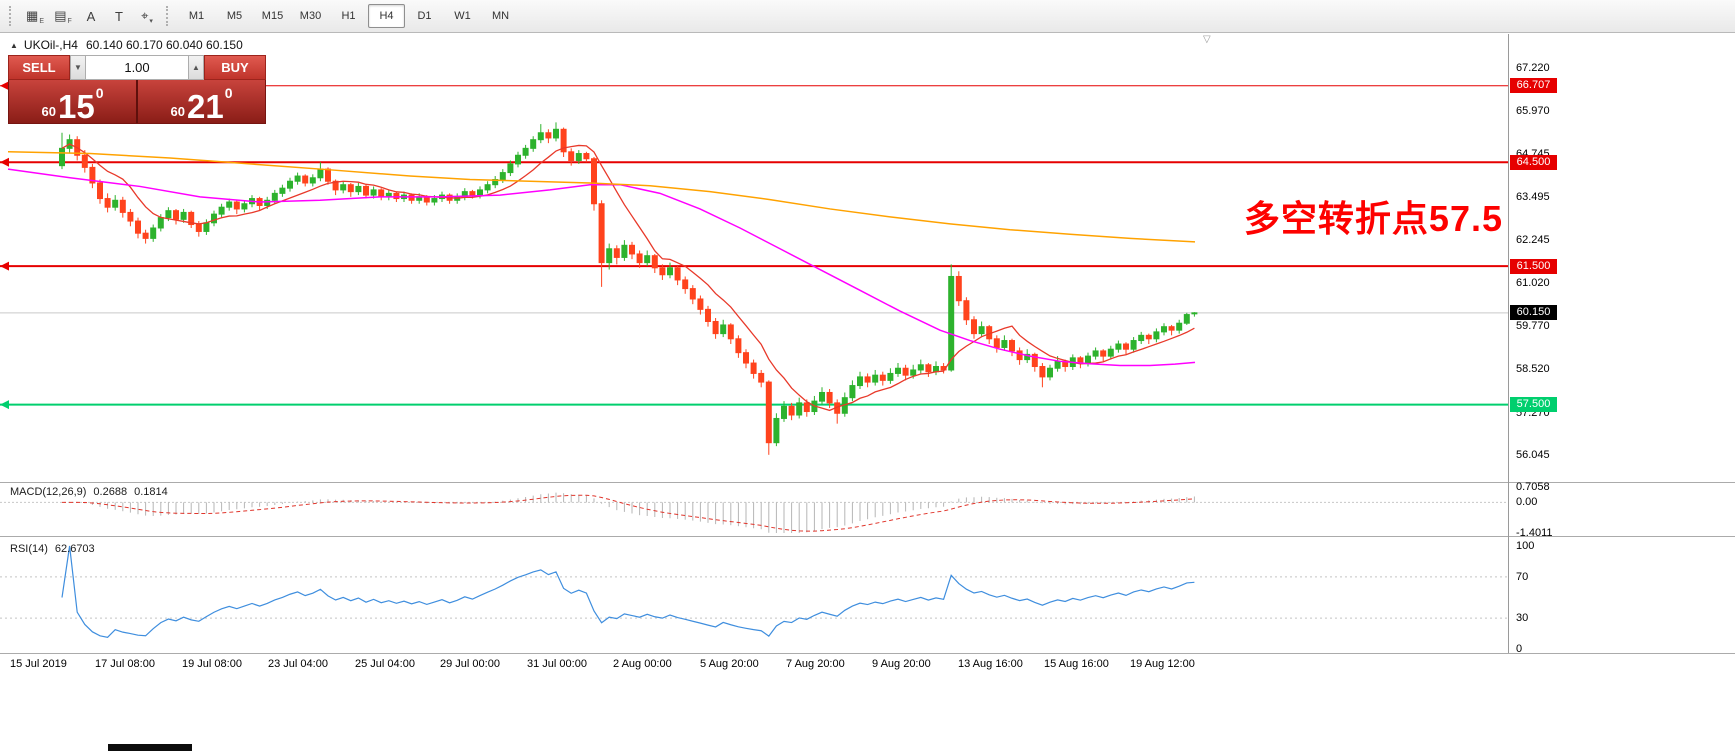 The image size is (1735, 751). Describe the element at coordinates (1533, 487) in the screenshot. I see `macd-tick: 0.7058` at that location.